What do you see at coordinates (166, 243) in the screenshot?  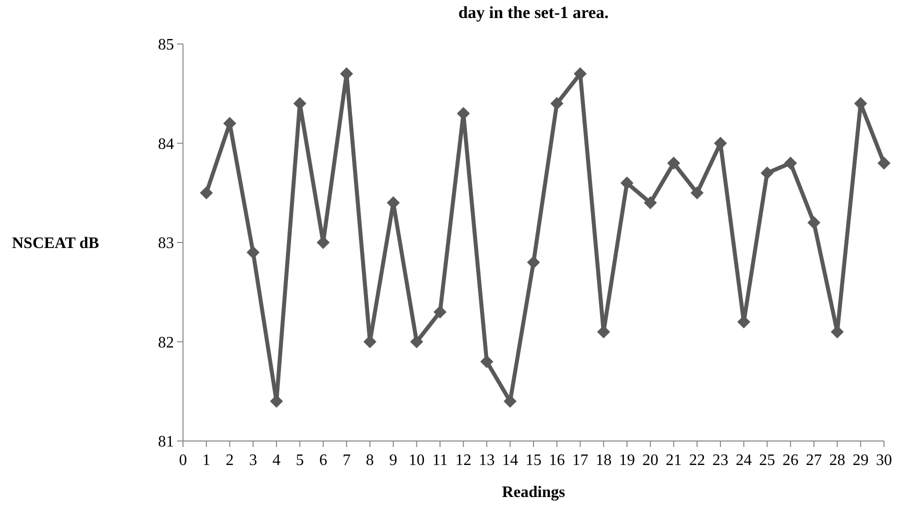 I see `y-tick-label: 83` at bounding box center [166, 243].